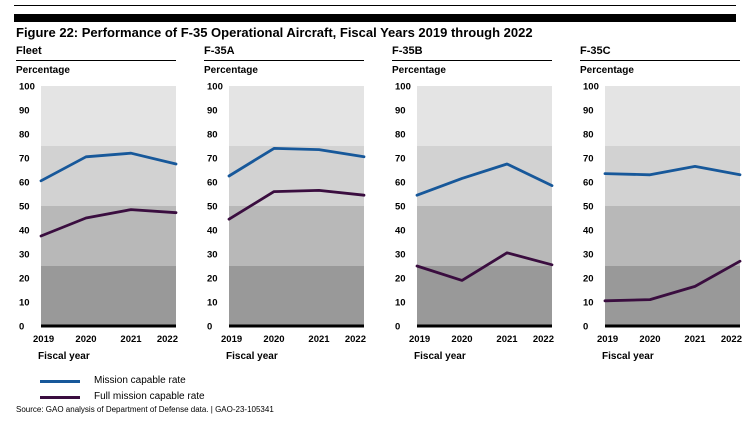  I want to click on legend-label: Mission capable rate, so click(140, 380).